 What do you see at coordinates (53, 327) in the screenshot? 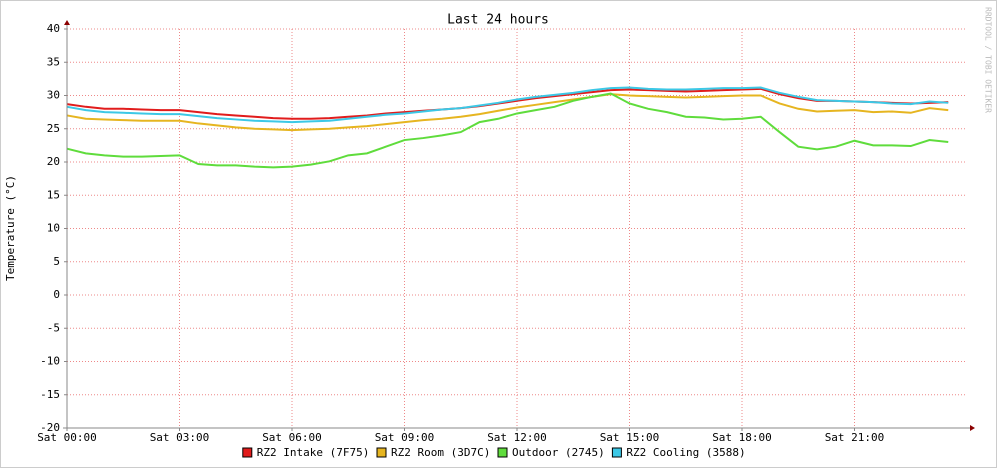
I see `y-tick-label: -5` at bounding box center [53, 327].